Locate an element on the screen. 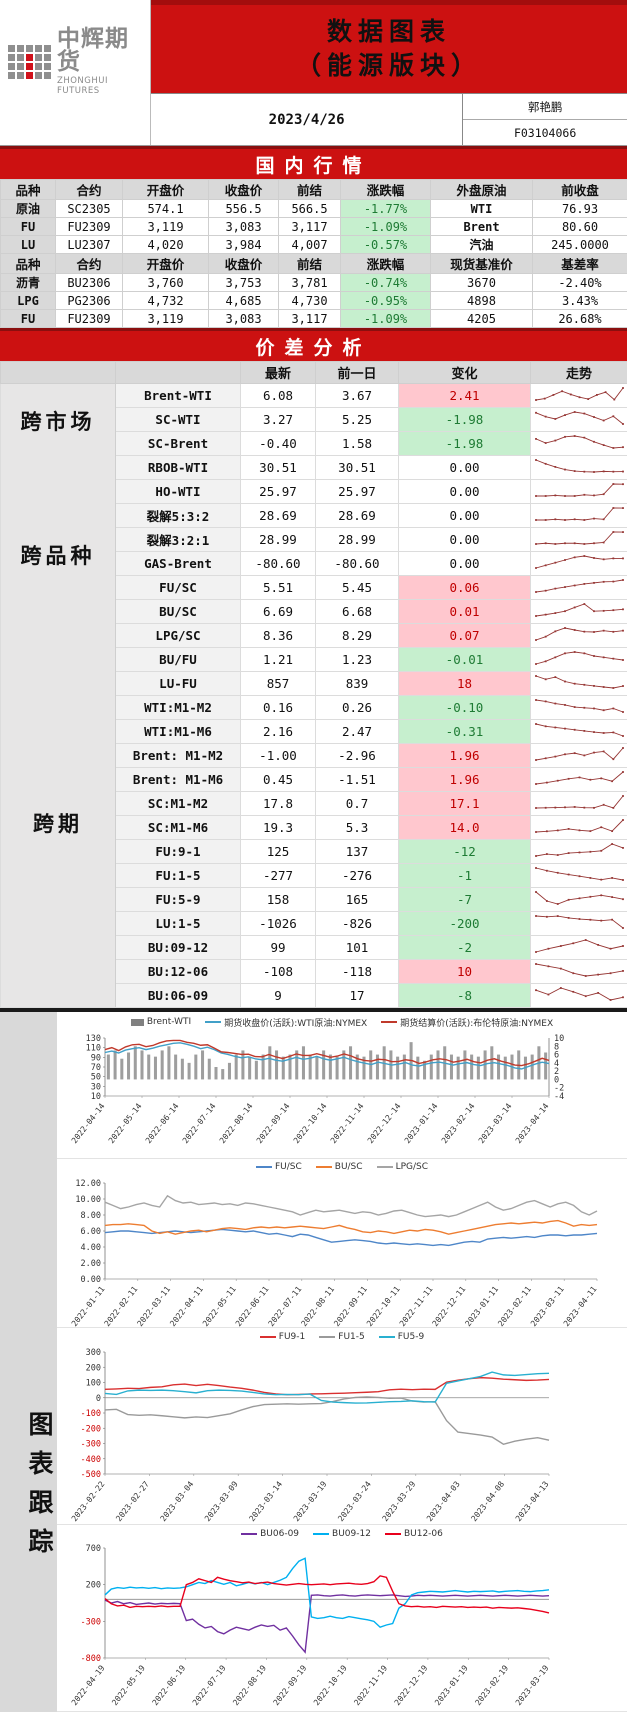 The width and height of the screenshot is (627, 1712). spread-group-label: 跨品种 is located at coordinates (58, 555).